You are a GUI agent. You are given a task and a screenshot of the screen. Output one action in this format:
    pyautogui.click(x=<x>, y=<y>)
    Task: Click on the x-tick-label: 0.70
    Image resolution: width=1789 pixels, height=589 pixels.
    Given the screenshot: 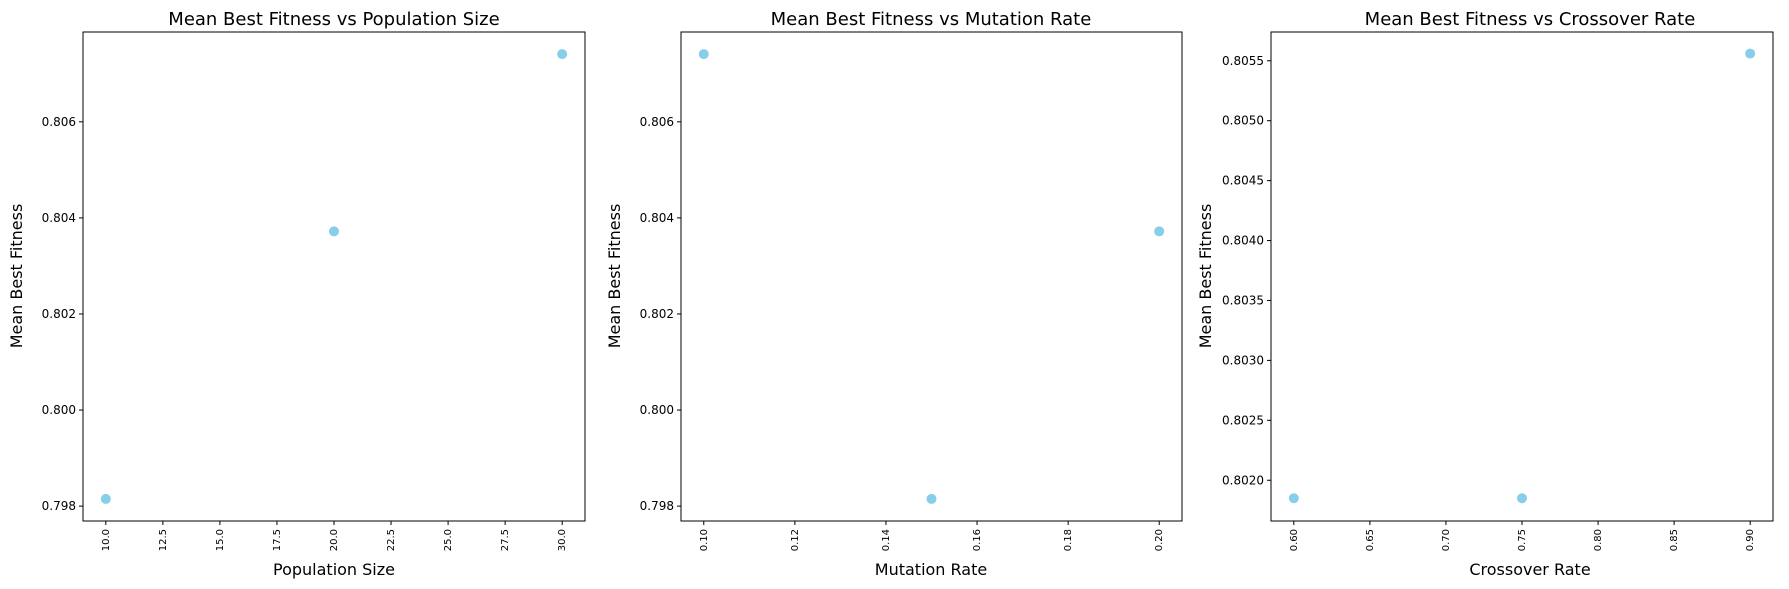 What is the action you would take?
    pyautogui.click(x=1446, y=540)
    